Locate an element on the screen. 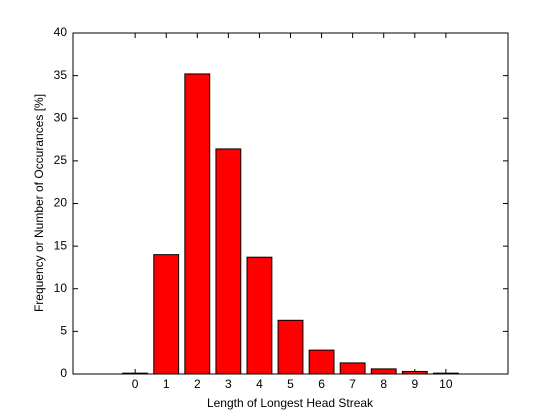 This screenshot has height=420, width=560. x-tick-label: 0 is located at coordinates (135, 384).